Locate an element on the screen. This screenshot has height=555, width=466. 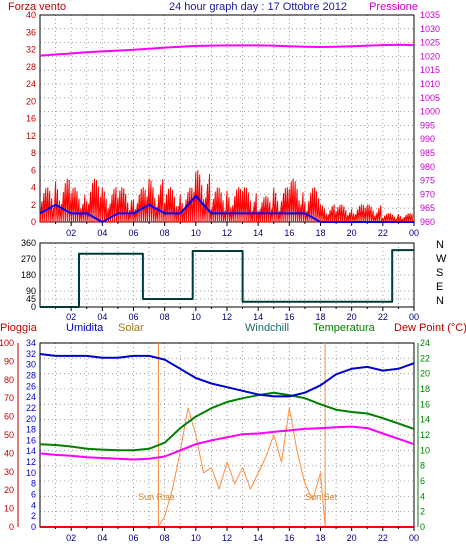
y-tick-label-right: 985 is located at coordinates (427, 153).